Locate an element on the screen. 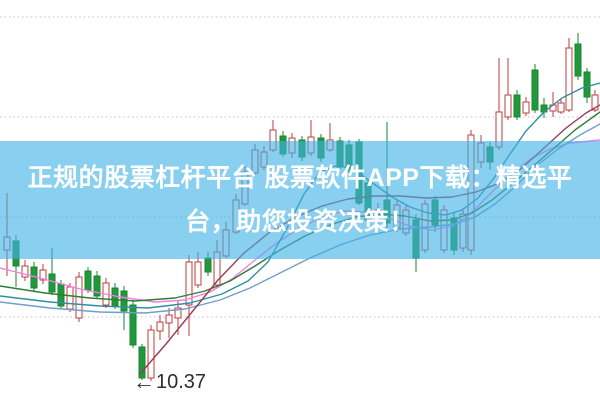 The width and height of the screenshot is (600, 401). banner-title-line2: 台，助您投资决策！ is located at coordinates (300, 222).